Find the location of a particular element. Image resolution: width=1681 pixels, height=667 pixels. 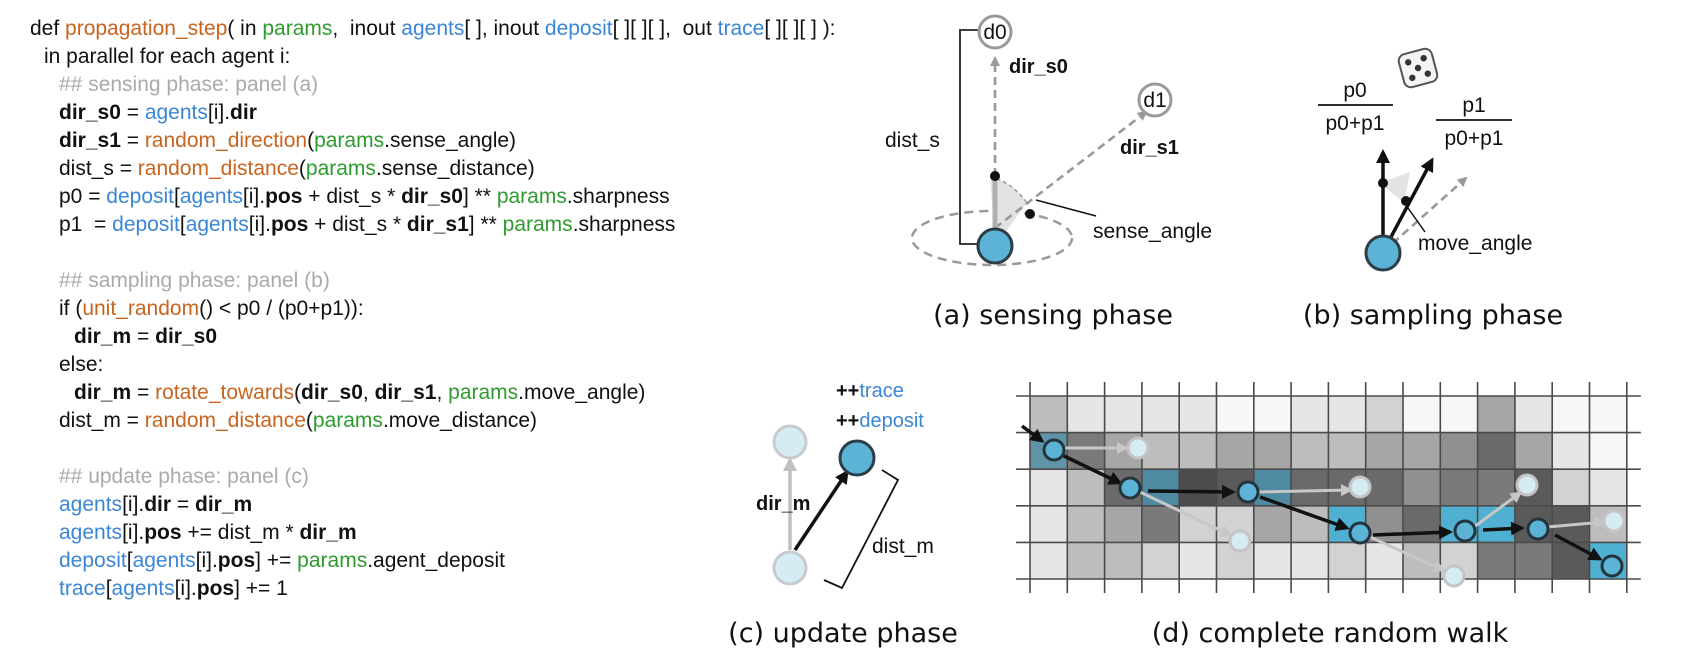

dir-s1-arrow is located at coordinates (1071, 170).